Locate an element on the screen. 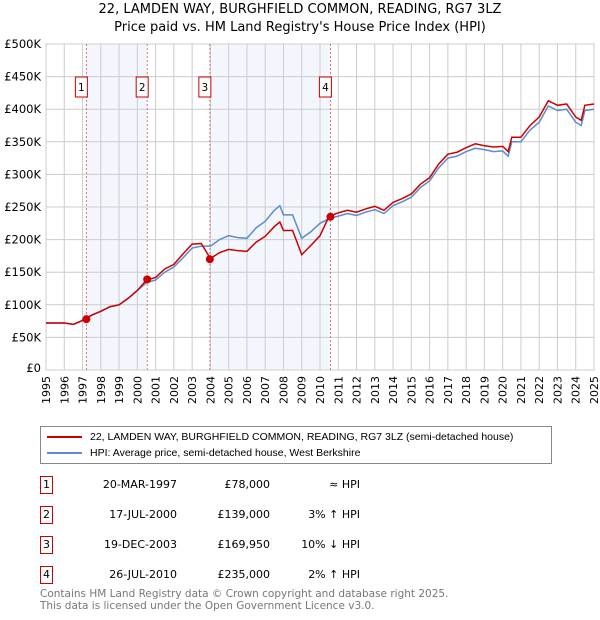 The image size is (600, 620). x-tick-label: 2012 is located at coordinates (357, 390).